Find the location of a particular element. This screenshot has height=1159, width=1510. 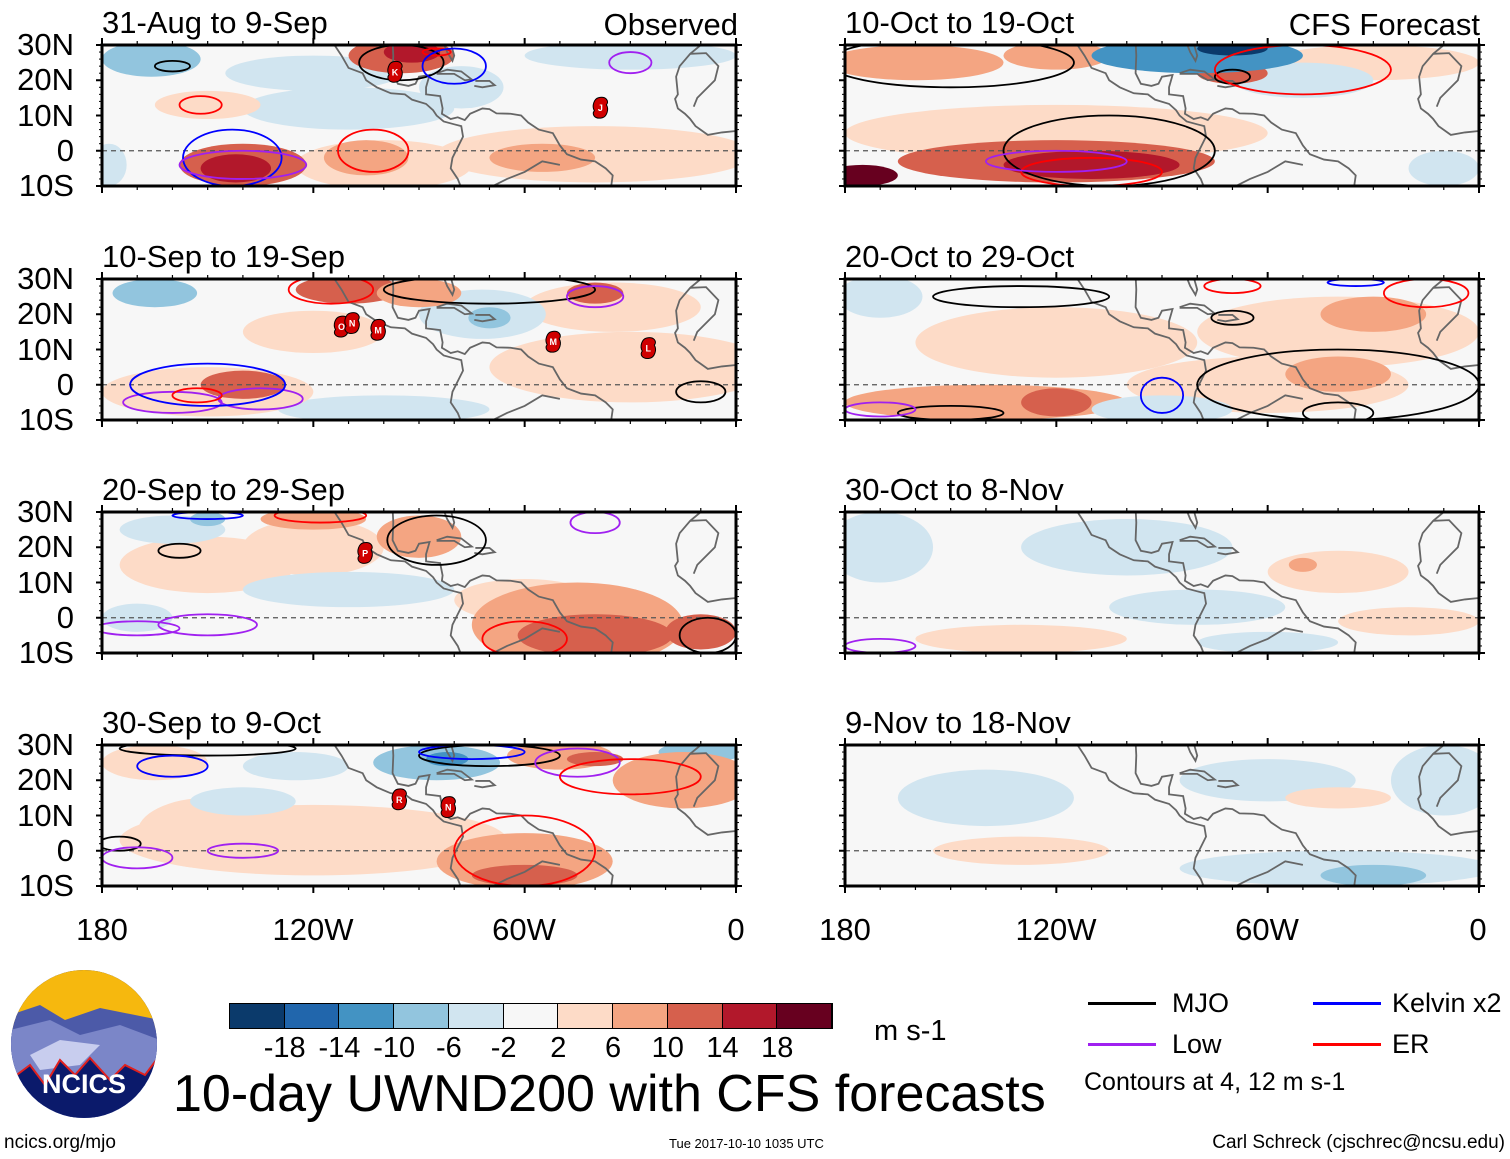

lon-label-left: 180 is located at coordinates (102, 929).